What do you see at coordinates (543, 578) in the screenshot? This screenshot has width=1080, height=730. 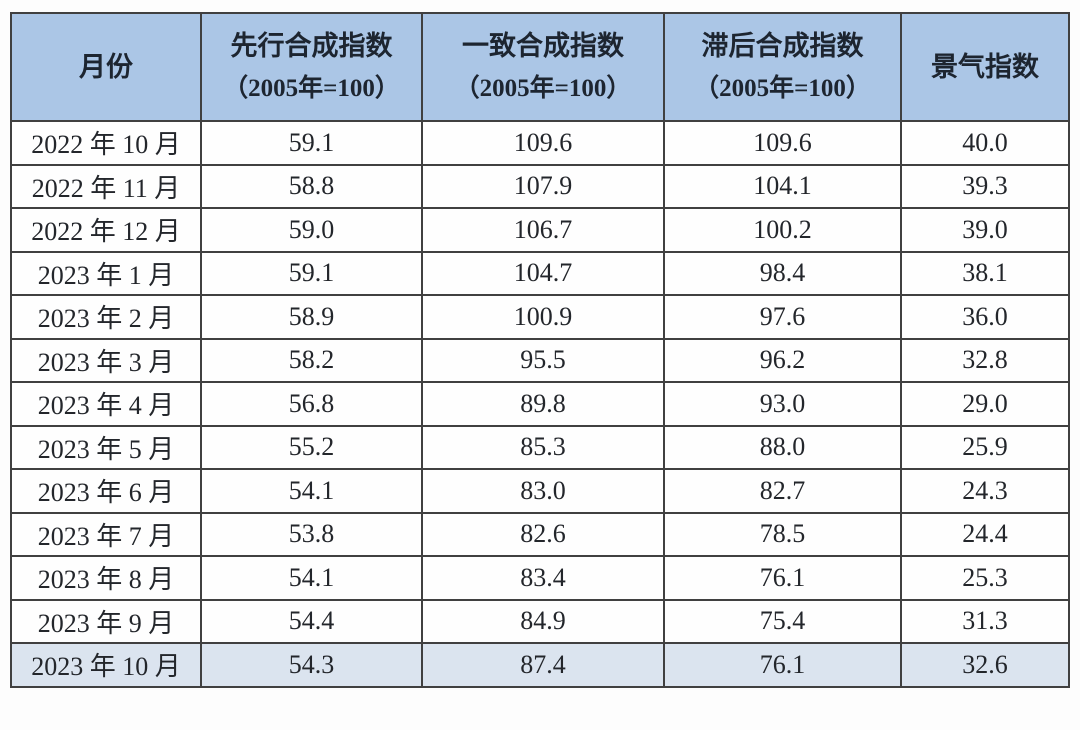 I see `value-cell: 83.4` at bounding box center [543, 578].